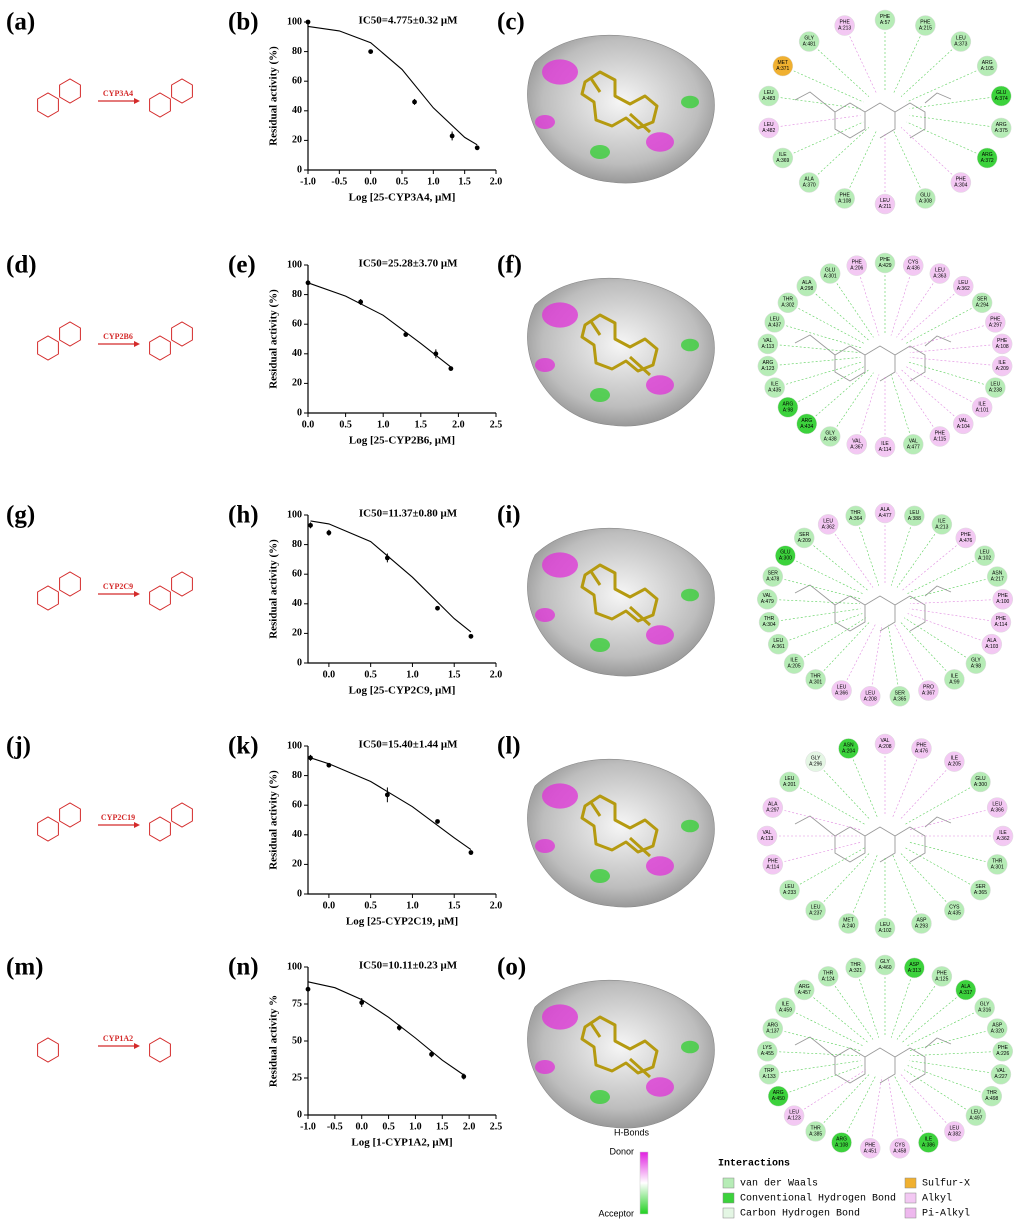  Describe the element at coordinates (1002, 344) in the screenshot. I see `residue-label: PHE A:108` at that location.